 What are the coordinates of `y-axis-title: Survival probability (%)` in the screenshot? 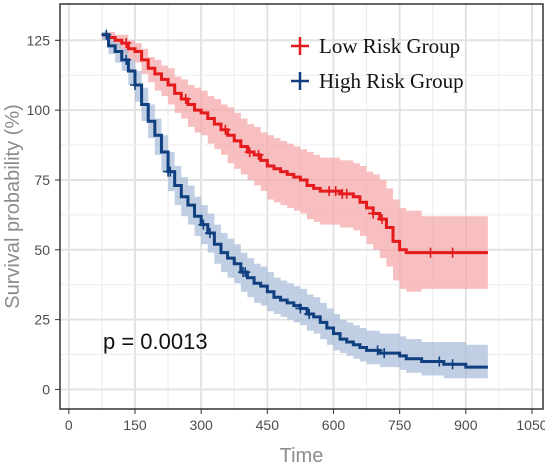 It's located at (13, 206).